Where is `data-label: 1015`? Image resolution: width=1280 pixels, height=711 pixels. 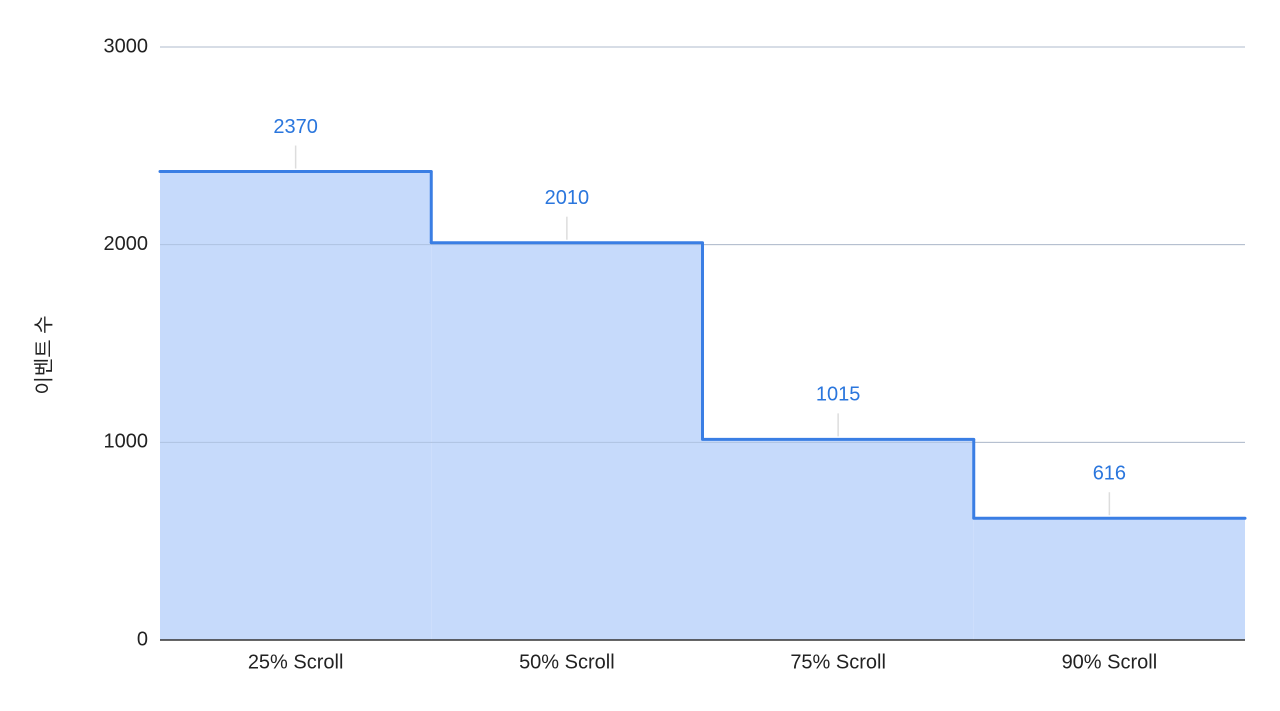
data-label: 1015 is located at coordinates (838, 395).